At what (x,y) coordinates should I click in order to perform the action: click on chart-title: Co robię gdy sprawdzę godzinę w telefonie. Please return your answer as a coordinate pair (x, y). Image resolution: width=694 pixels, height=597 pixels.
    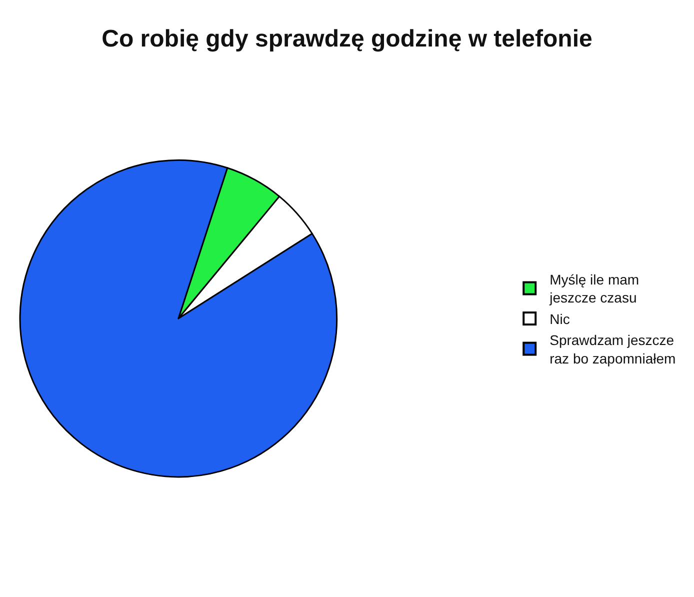
    Looking at the image, I should click on (347, 39).